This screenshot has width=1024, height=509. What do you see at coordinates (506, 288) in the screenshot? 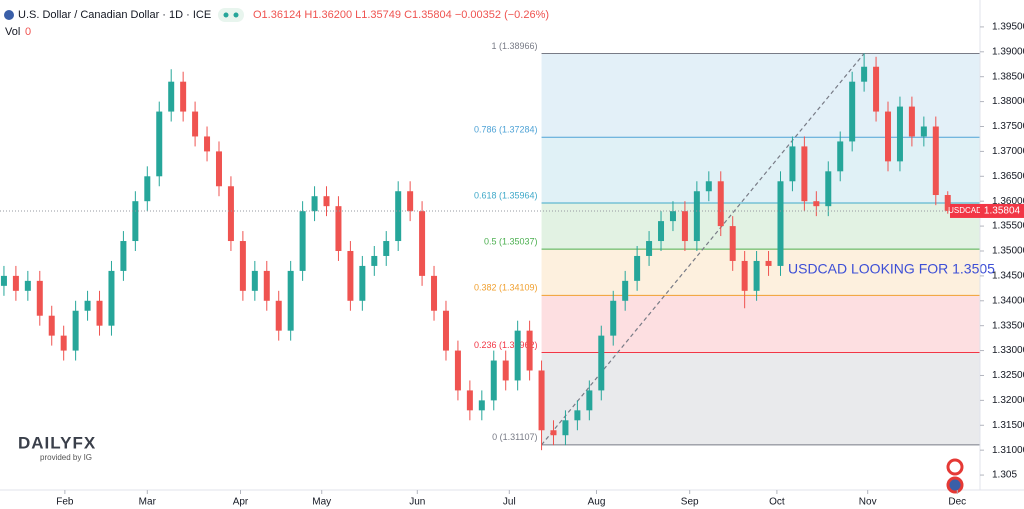
I see `fib-label: 0.382 (1.34109)` at bounding box center [506, 288].